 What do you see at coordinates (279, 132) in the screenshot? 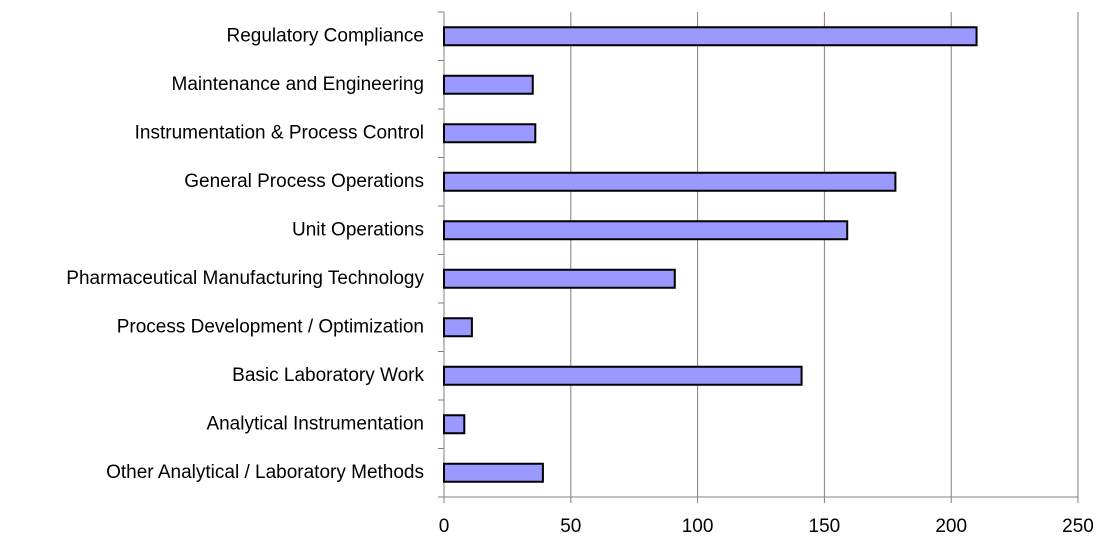
I see `y-tick-label: Instrumentation & Process Control` at bounding box center [279, 132].